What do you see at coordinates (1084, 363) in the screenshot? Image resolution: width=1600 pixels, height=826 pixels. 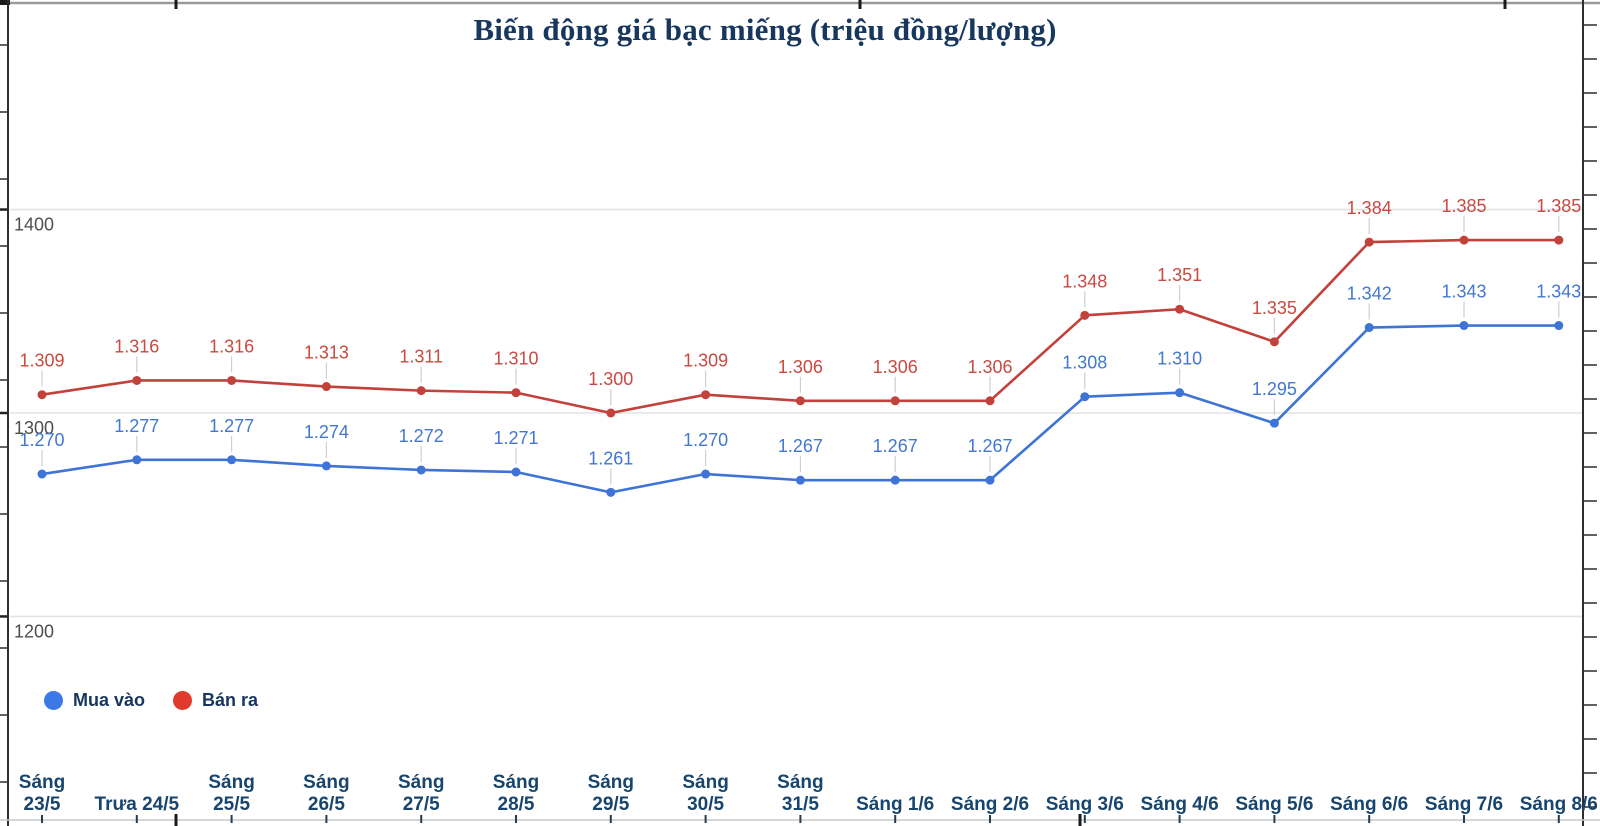 I see `data-label: 1.308` at bounding box center [1084, 363].